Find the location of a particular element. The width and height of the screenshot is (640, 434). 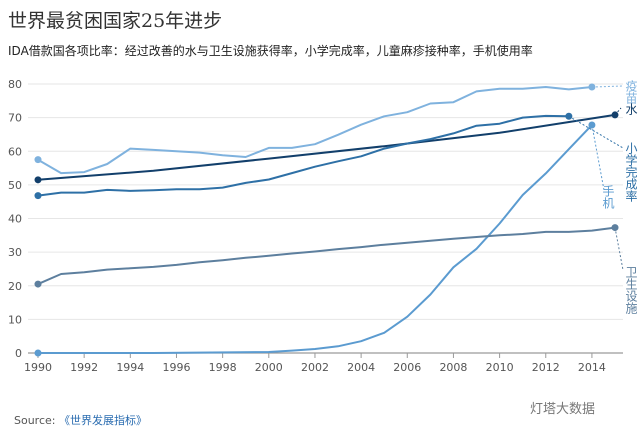

x-tick-label: 2014 is located at coordinates (592, 367).